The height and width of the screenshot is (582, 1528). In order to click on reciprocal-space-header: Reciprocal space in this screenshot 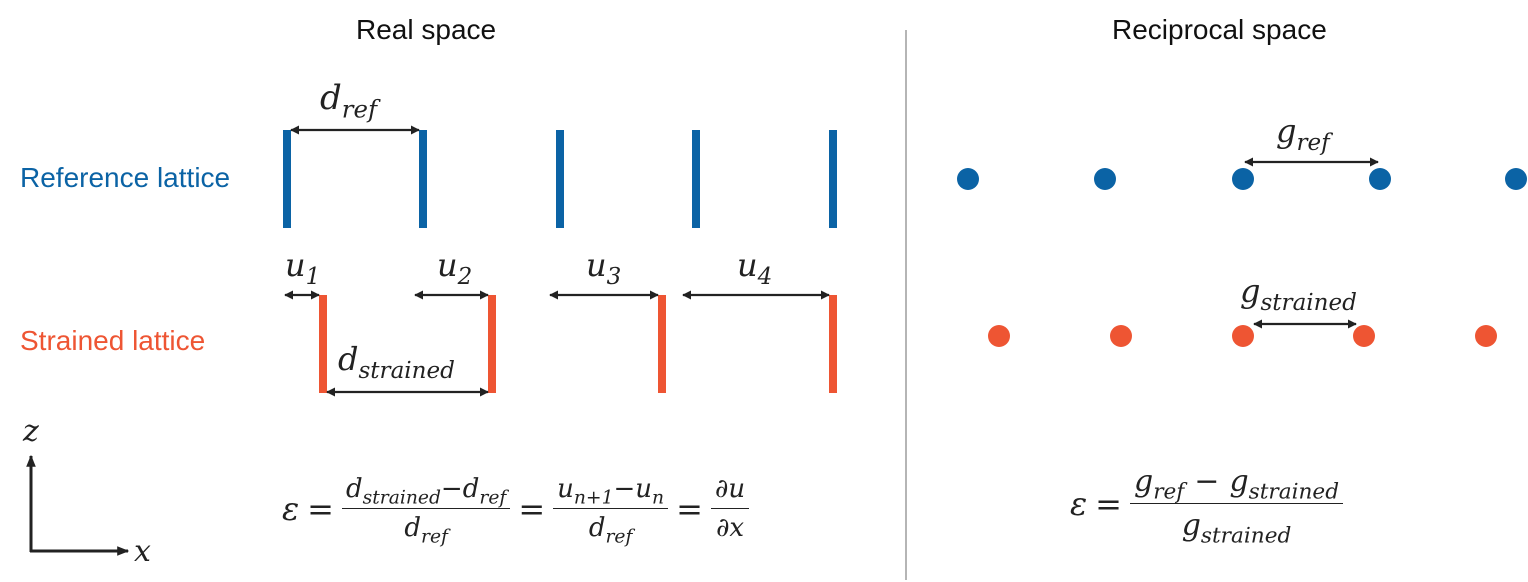, I will do `click(1219, 29)`.